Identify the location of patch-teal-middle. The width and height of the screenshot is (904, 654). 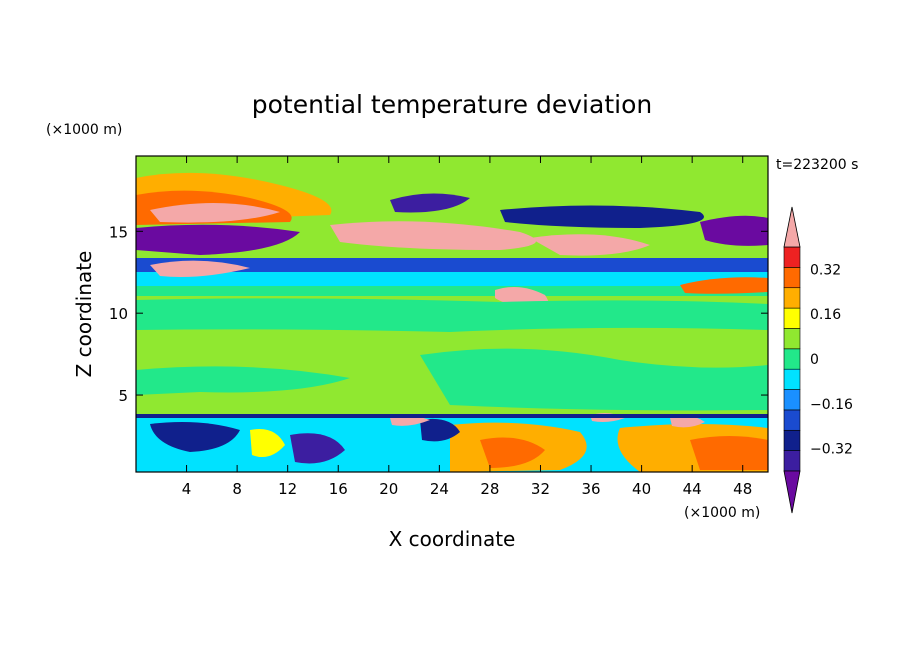
(452, 315).